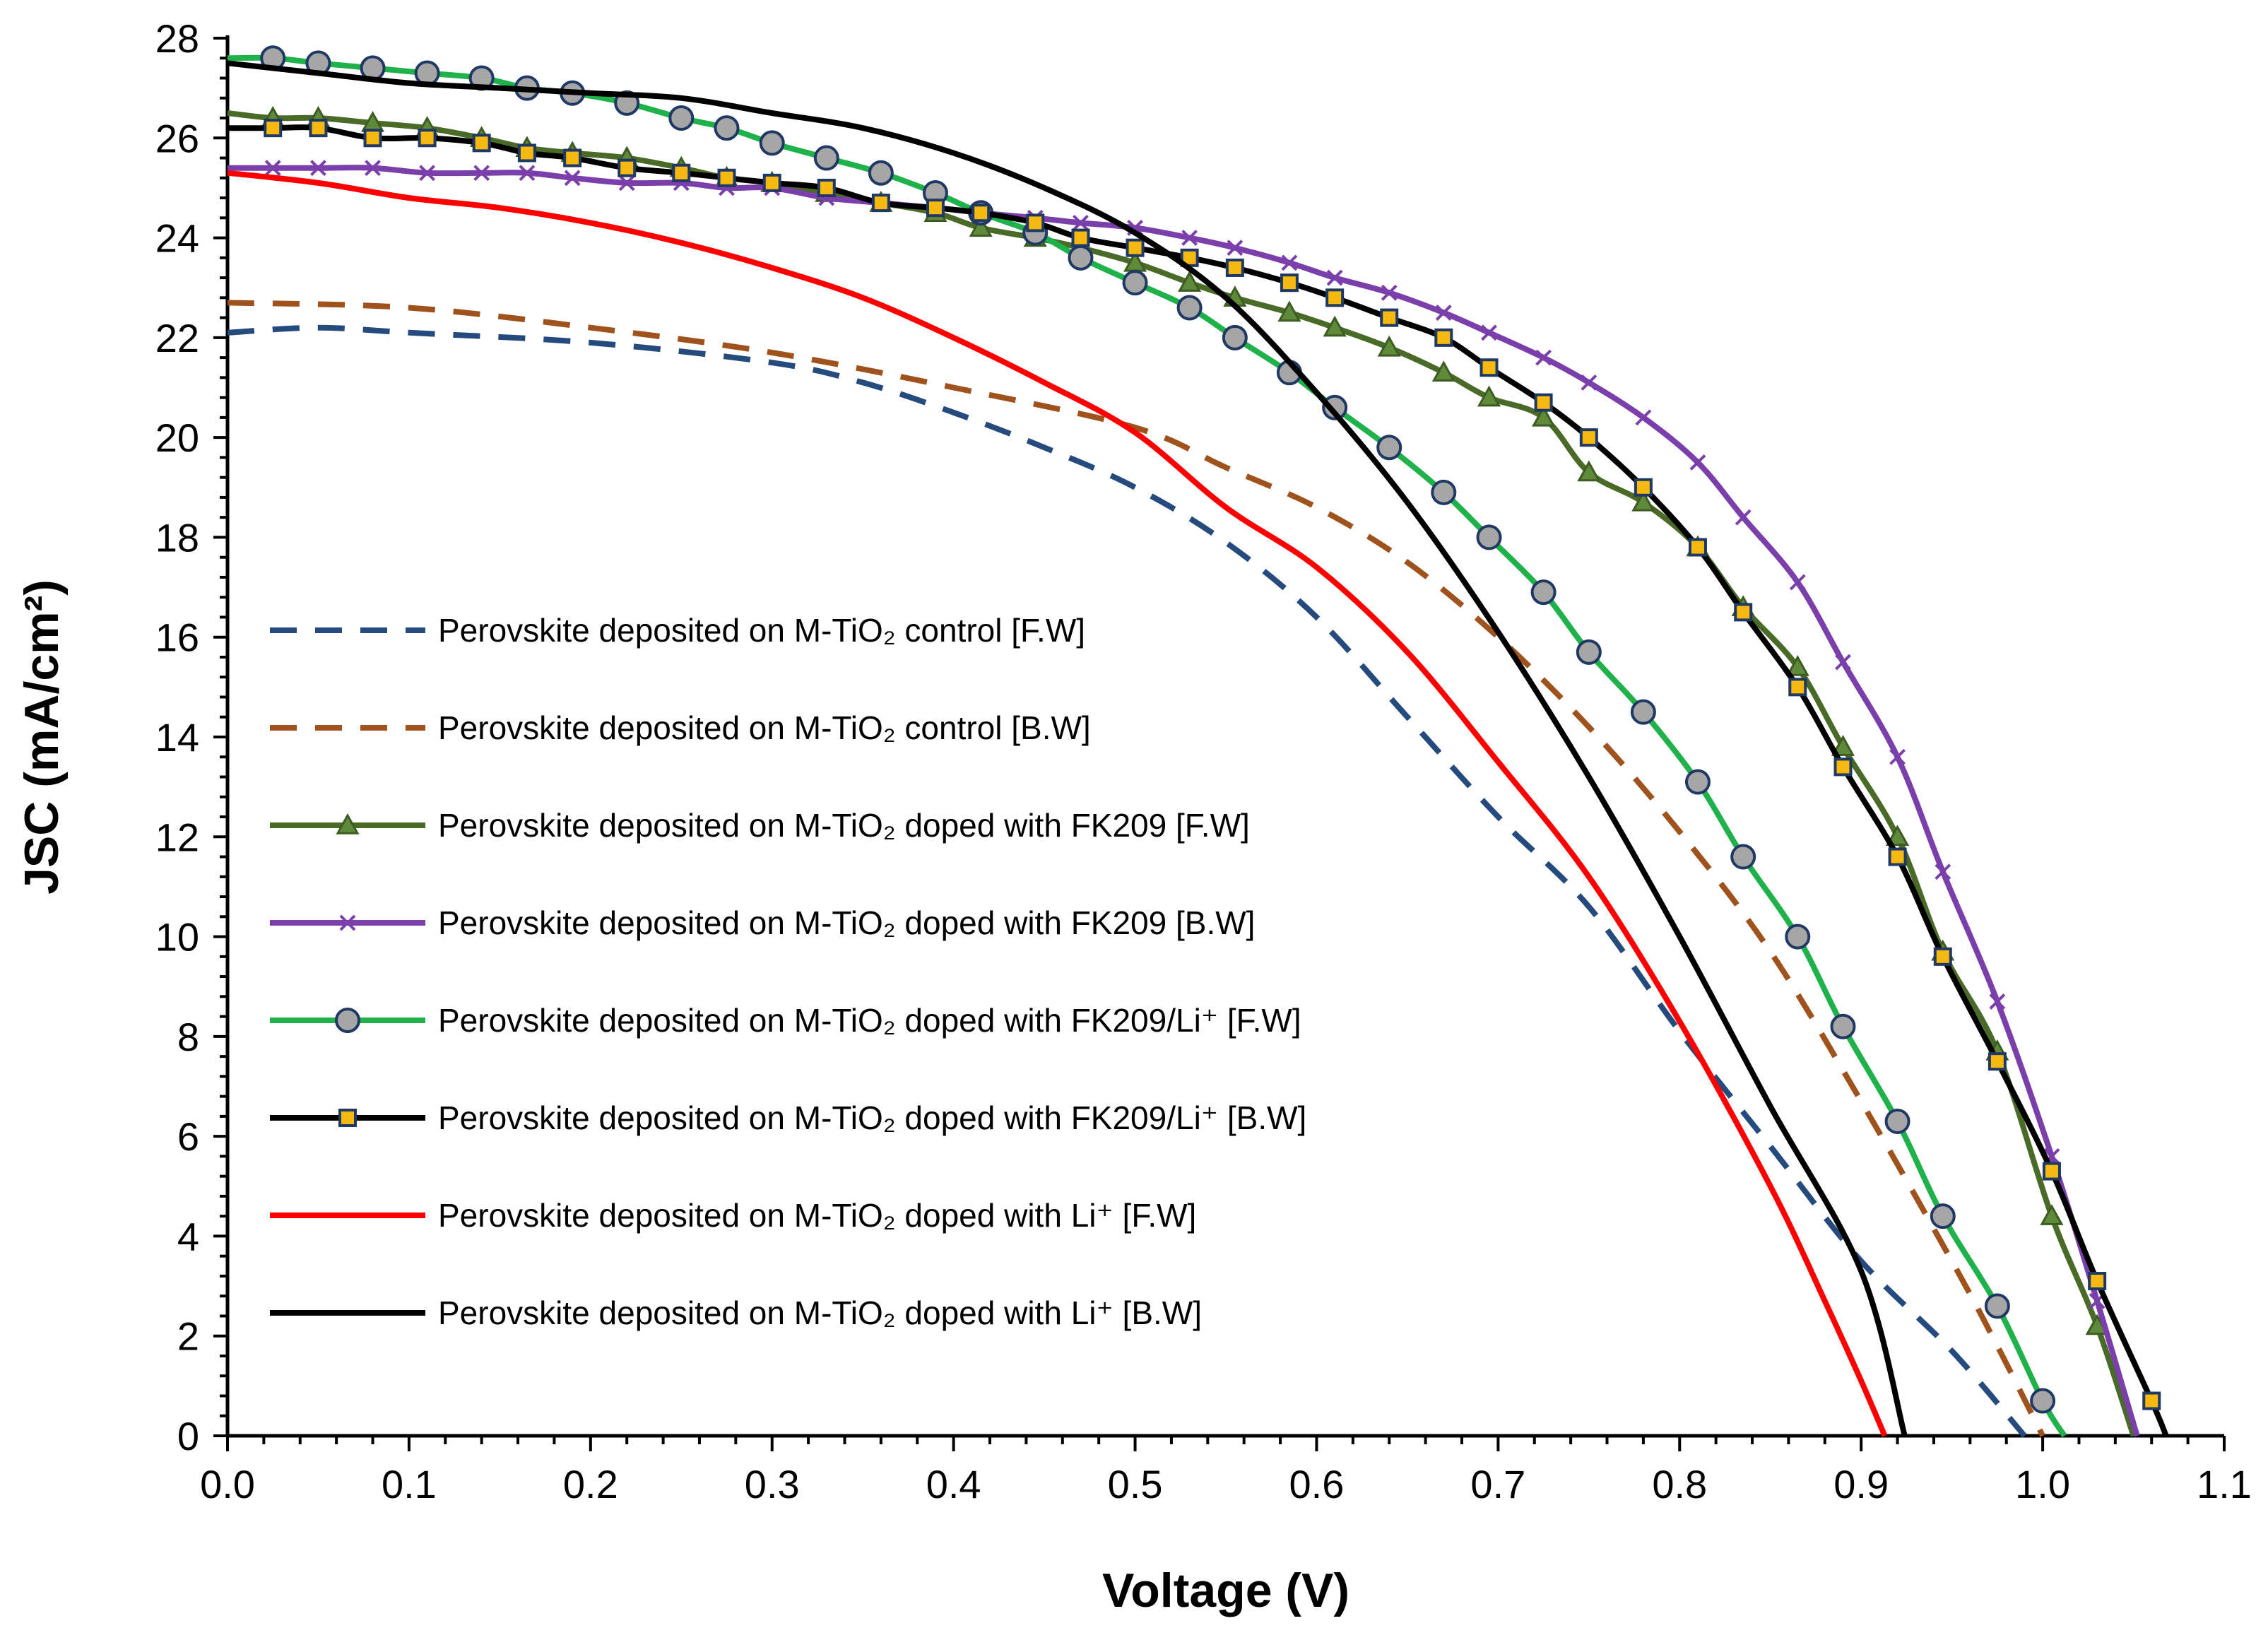  What do you see at coordinates (188, 1037) in the screenshot?
I see `y-tick-label: 8` at bounding box center [188, 1037].